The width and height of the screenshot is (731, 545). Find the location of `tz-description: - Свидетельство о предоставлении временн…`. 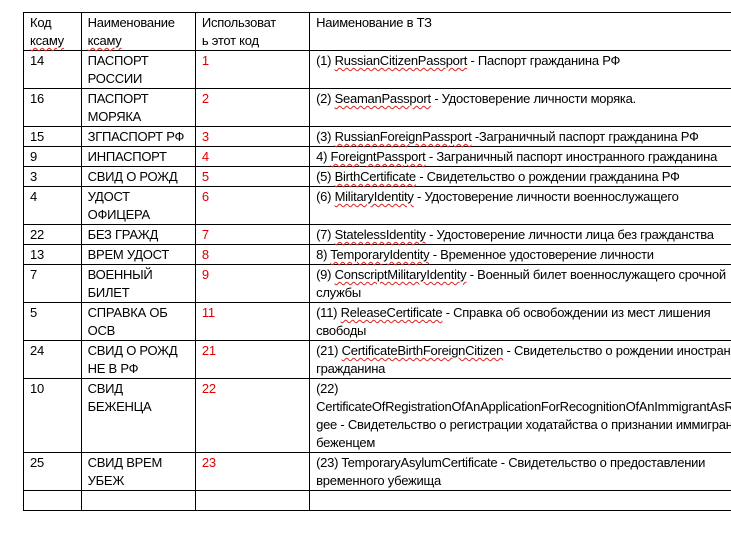

tz-description: - Свидетельство о предоставлении временн… is located at coordinates (511, 471).